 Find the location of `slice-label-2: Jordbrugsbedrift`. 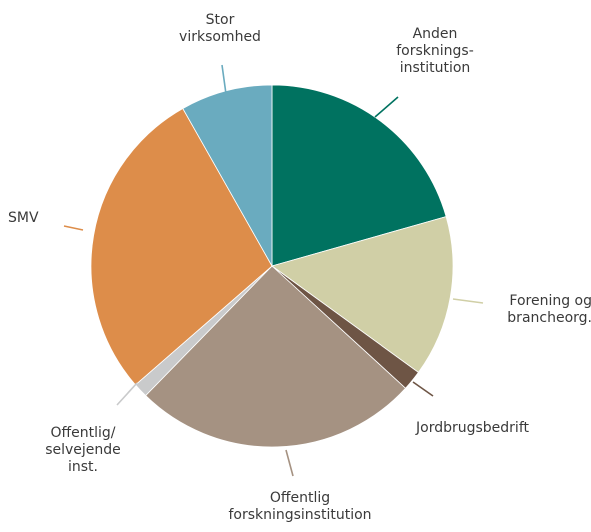

slice-label-2: Jordbrugsbedrift is located at coordinates (472, 428).